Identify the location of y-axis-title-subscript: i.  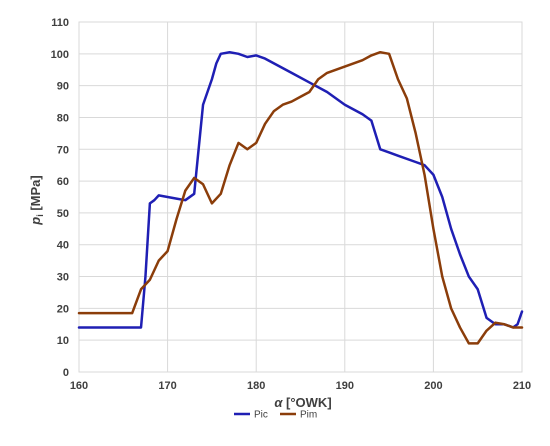
(40, 215).